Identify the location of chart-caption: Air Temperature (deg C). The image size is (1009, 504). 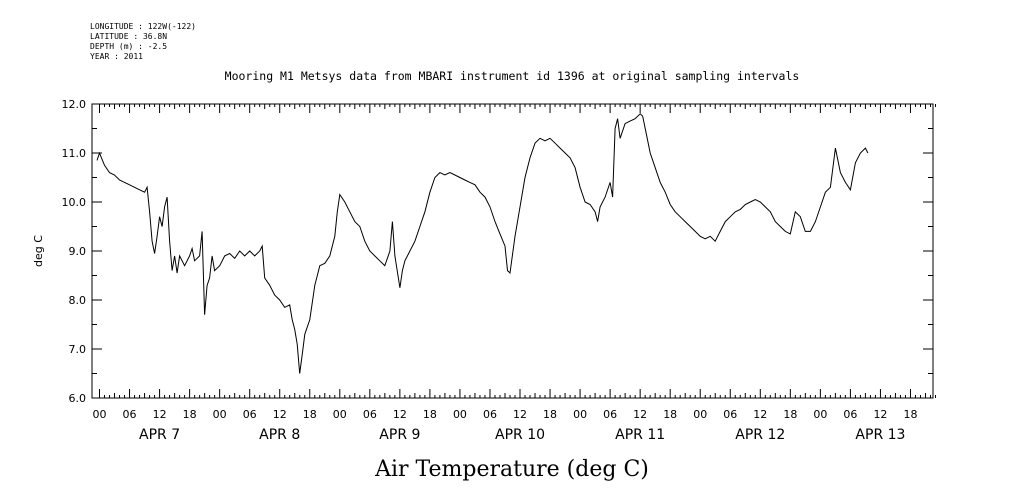
(511, 469).